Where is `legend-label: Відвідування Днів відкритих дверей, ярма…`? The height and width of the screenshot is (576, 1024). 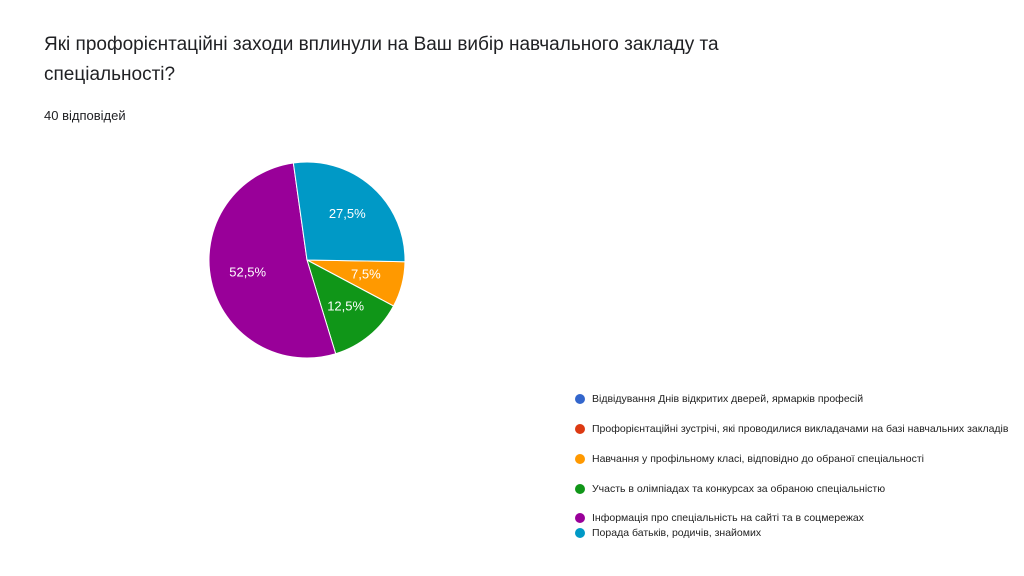 legend-label: Відвідування Днів відкритих дверей, ярма… is located at coordinates (727, 399).